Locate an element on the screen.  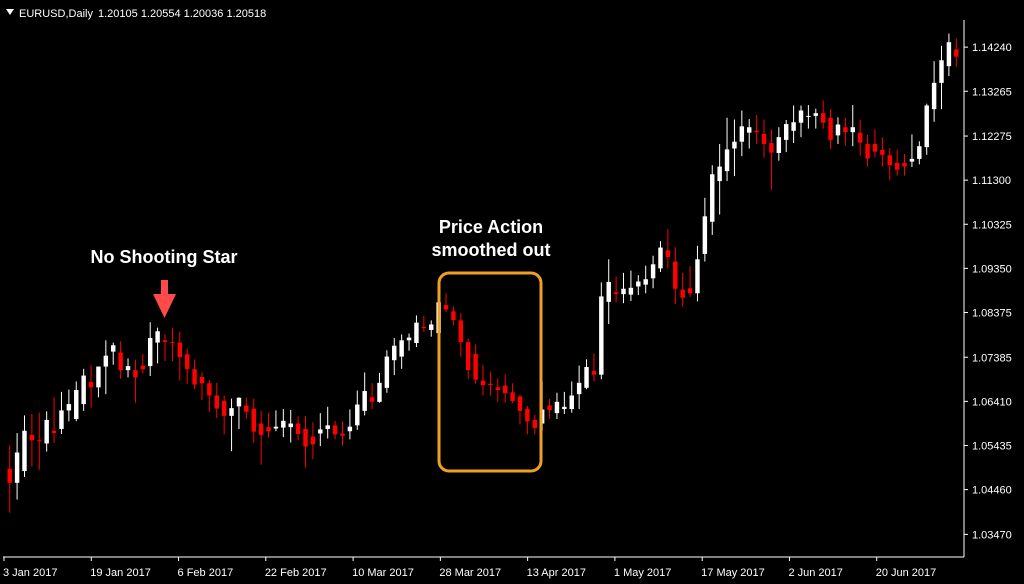
annotation-line-2: smoothed out is located at coordinates (491, 250).